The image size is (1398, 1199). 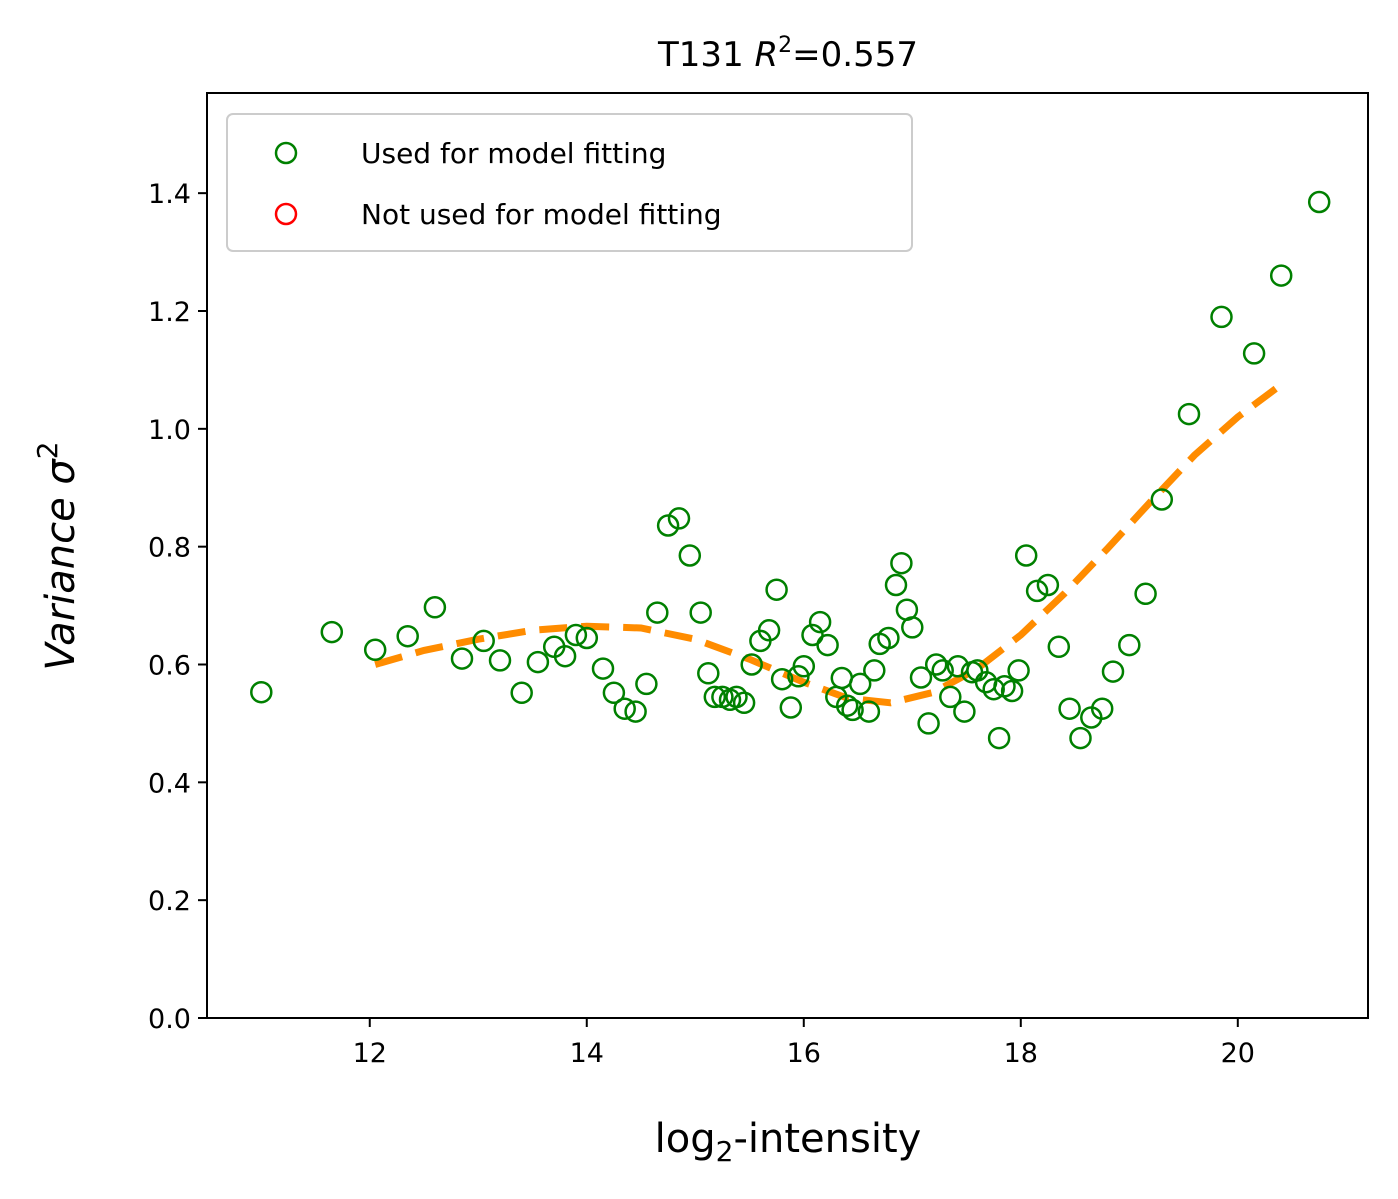 What do you see at coordinates (169, 194) in the screenshot?
I see `y-tick-label: 1.4` at bounding box center [169, 194].